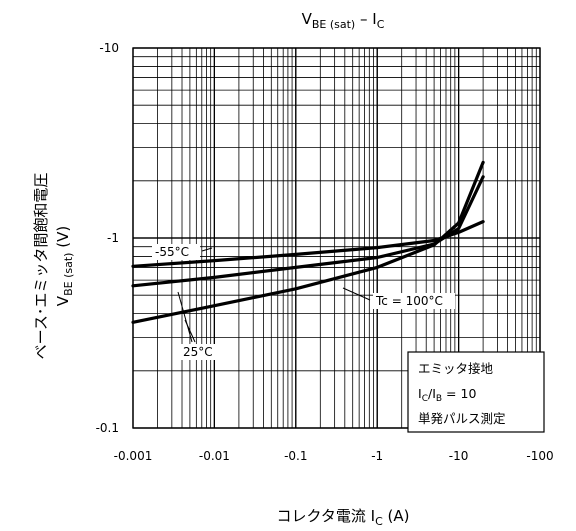 Image resolution: width=576 pixels, height=531 pixels. What do you see at coordinates (459, 456) in the screenshot?
I see `x-tick-label: -10` at bounding box center [459, 456].